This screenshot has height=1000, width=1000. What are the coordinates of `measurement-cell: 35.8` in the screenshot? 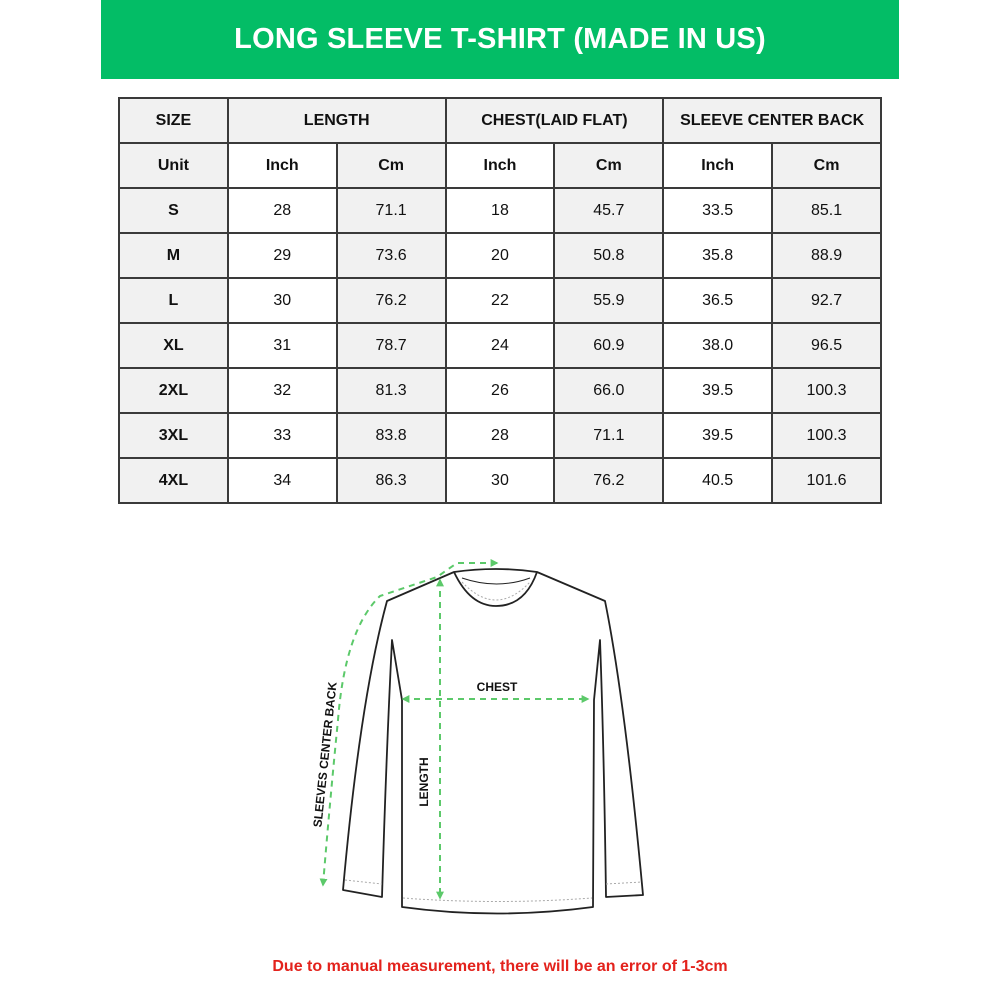 It's located at (718, 255).